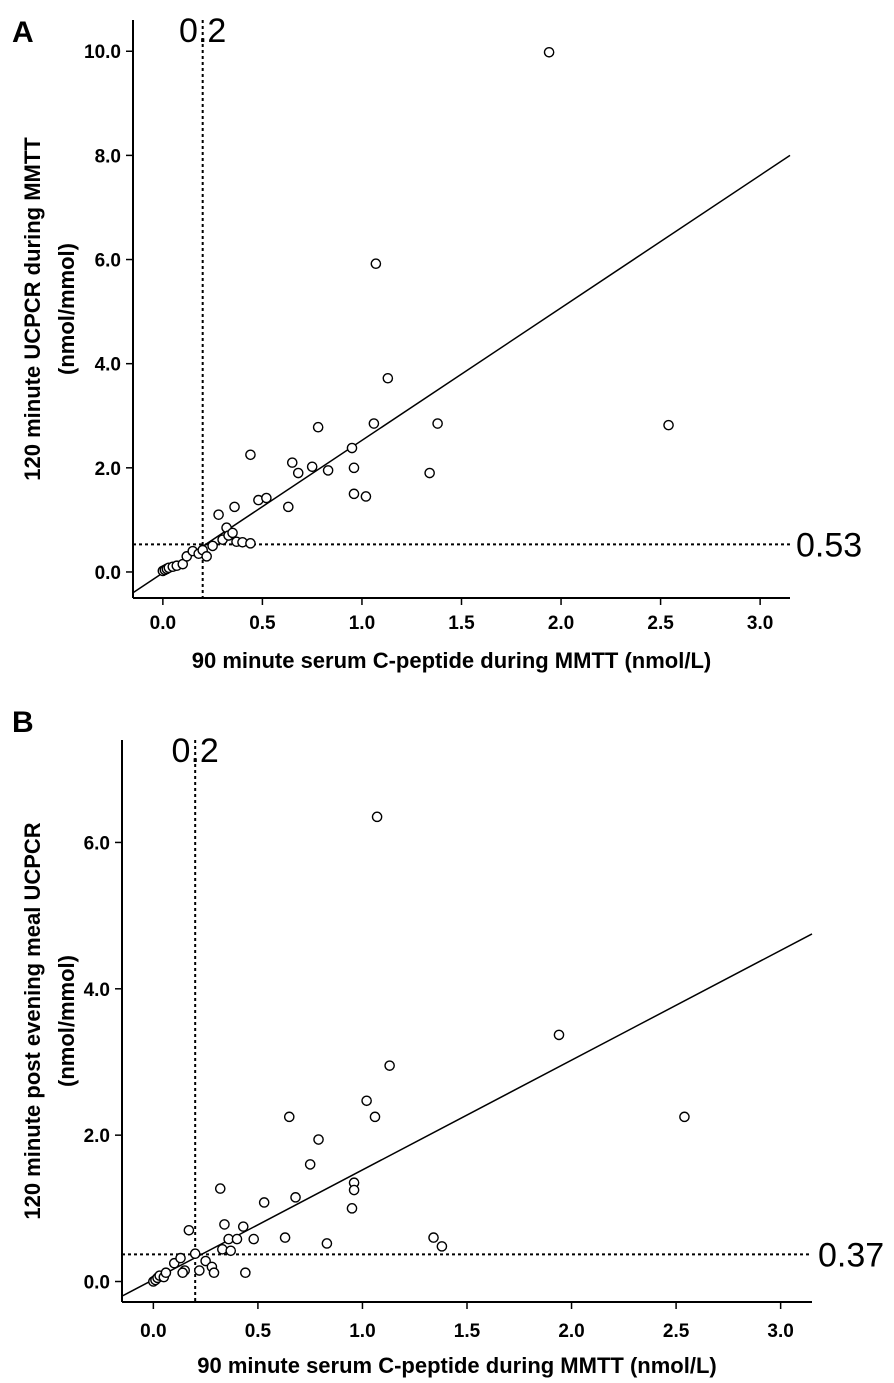 This screenshot has width=894, height=1383. What do you see at coordinates (32, 309) in the screenshot?
I see `y-axis-label-line1: 120 minute UCPCR during MMTT` at bounding box center [32, 309].